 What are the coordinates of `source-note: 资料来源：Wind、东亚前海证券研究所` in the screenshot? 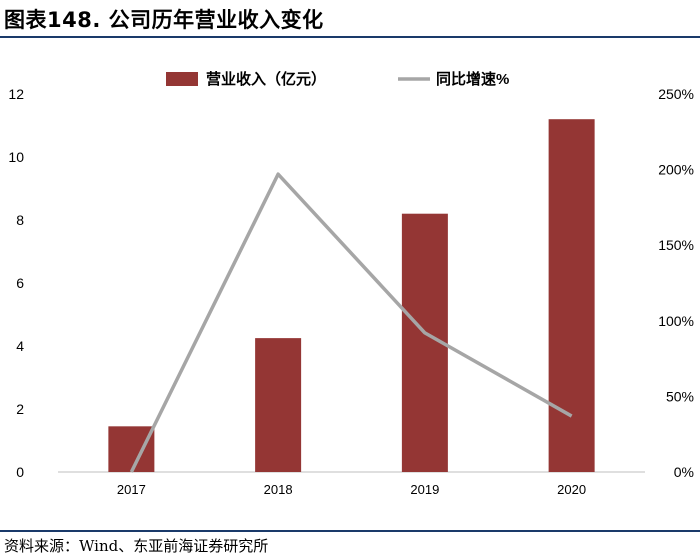 It's located at (136, 546).